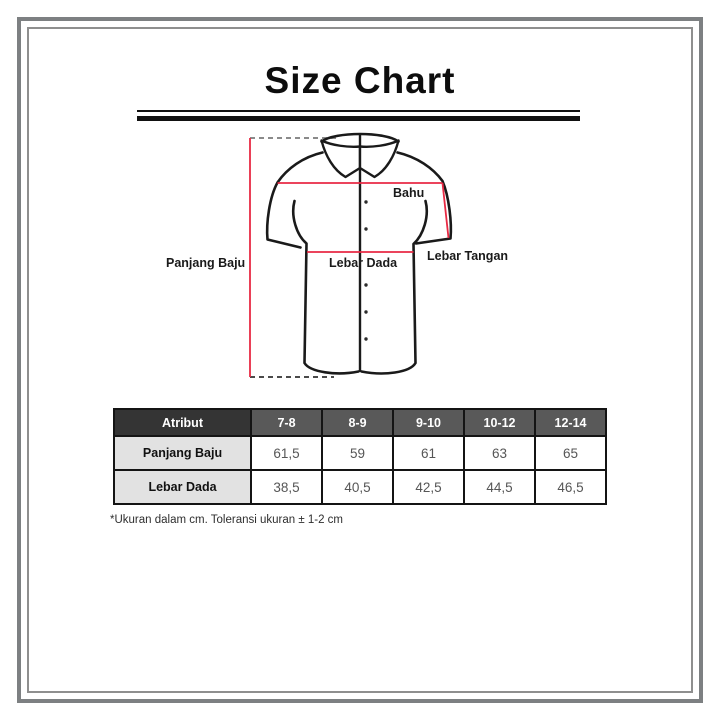  Describe the element at coordinates (570, 453) in the screenshot. I see `value-cell: 65` at that location.